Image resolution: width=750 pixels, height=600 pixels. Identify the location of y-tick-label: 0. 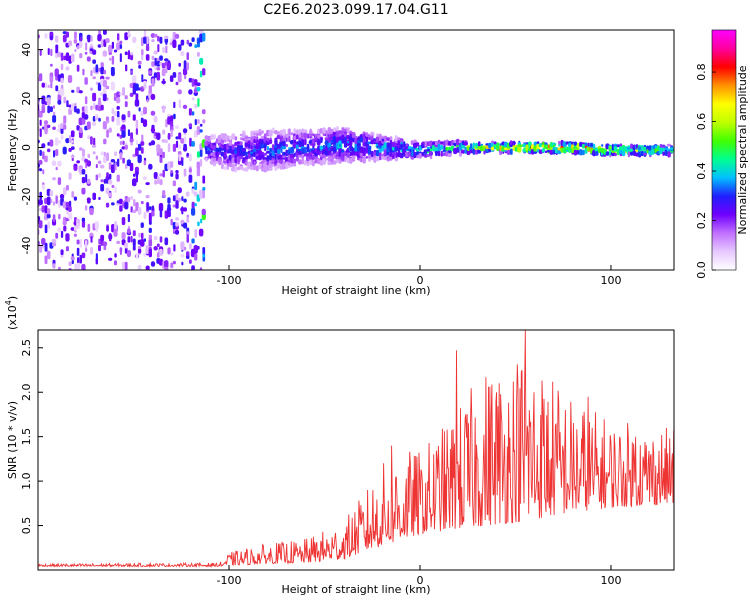
(26, 147).